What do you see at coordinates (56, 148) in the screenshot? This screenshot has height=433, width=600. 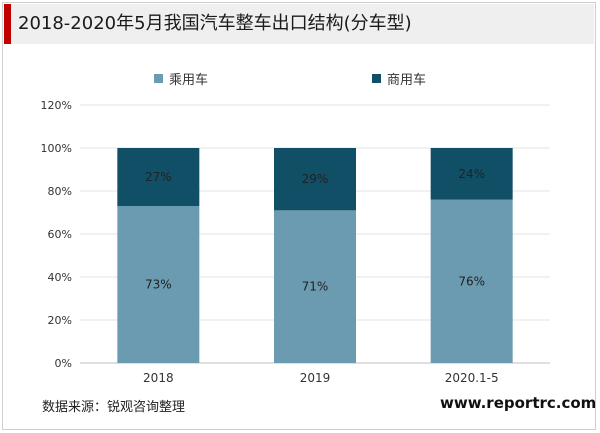 I see `y-tick-label: 100%` at bounding box center [56, 148].